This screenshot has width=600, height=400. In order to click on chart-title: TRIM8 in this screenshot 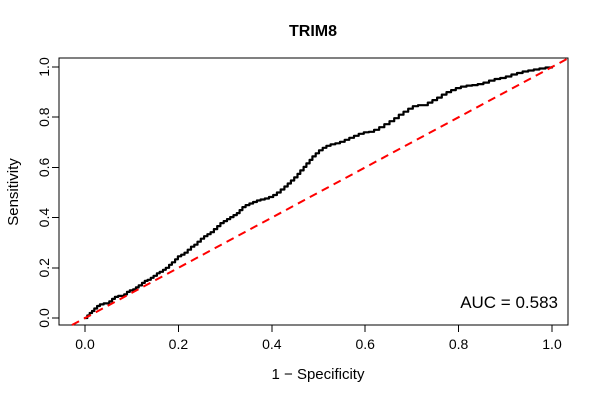, I will do `click(313, 31)`.